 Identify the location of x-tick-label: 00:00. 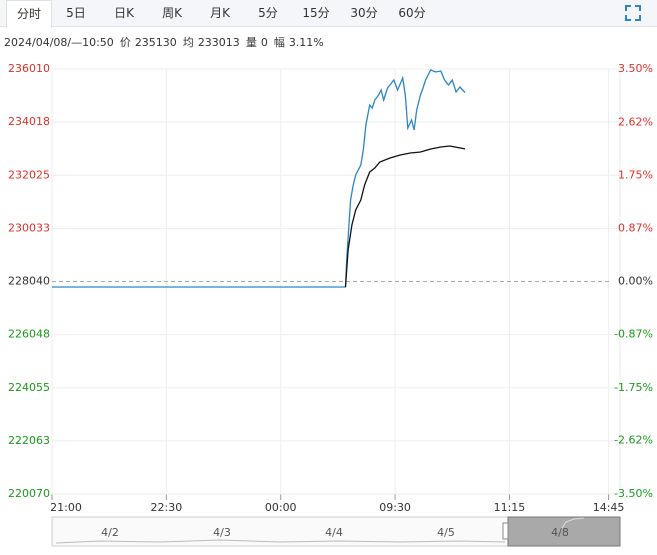
(281, 507).